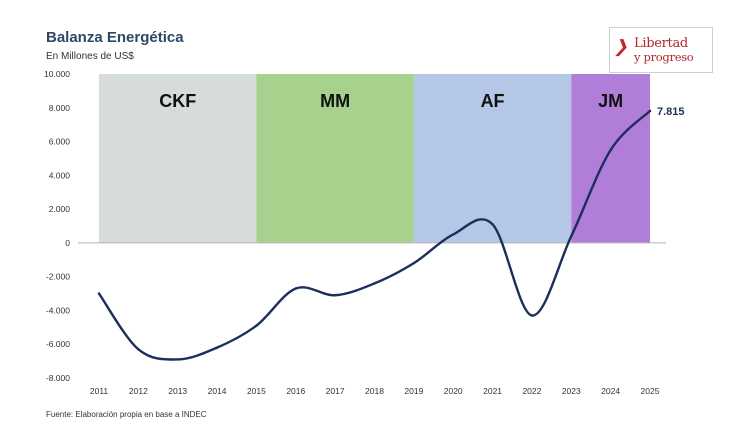 The height and width of the screenshot is (436, 730). Describe the element at coordinates (335, 101) in the screenshot. I see `period-label-mm: MM` at that location.